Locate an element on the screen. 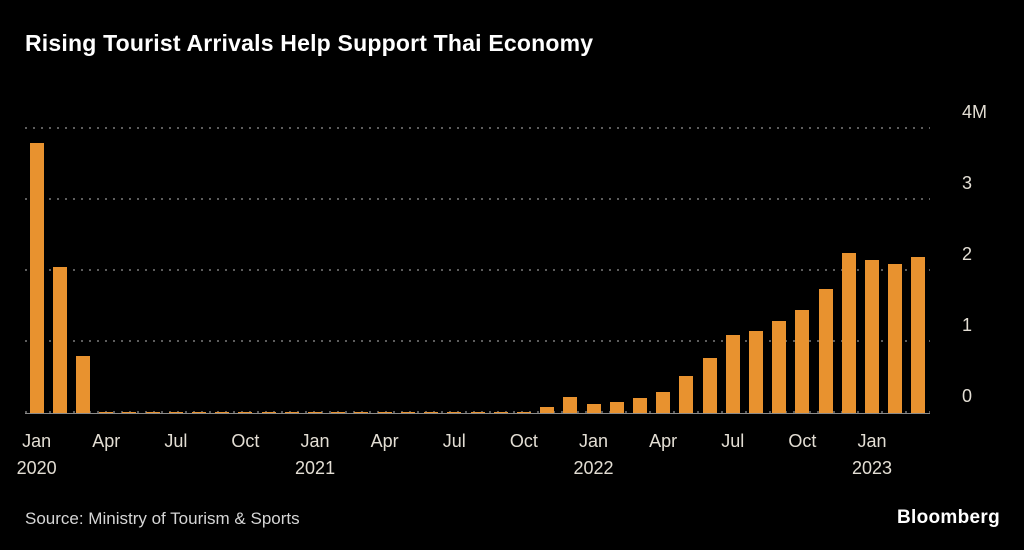 This screenshot has height=550, width=1024. x-axis-line is located at coordinates (477, 413).